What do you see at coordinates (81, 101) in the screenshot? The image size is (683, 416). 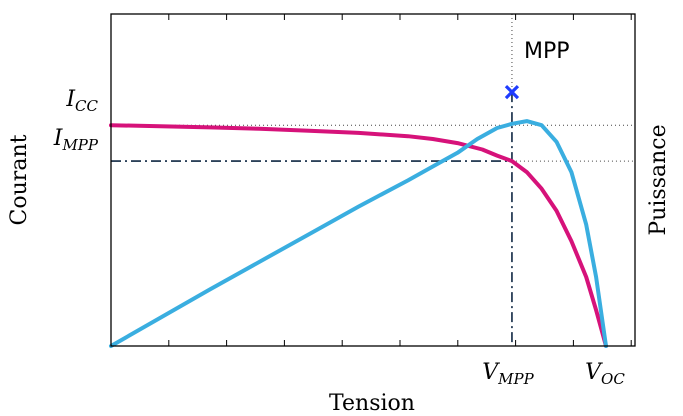 I see `y-tick-icc: ICC` at bounding box center [81, 101].